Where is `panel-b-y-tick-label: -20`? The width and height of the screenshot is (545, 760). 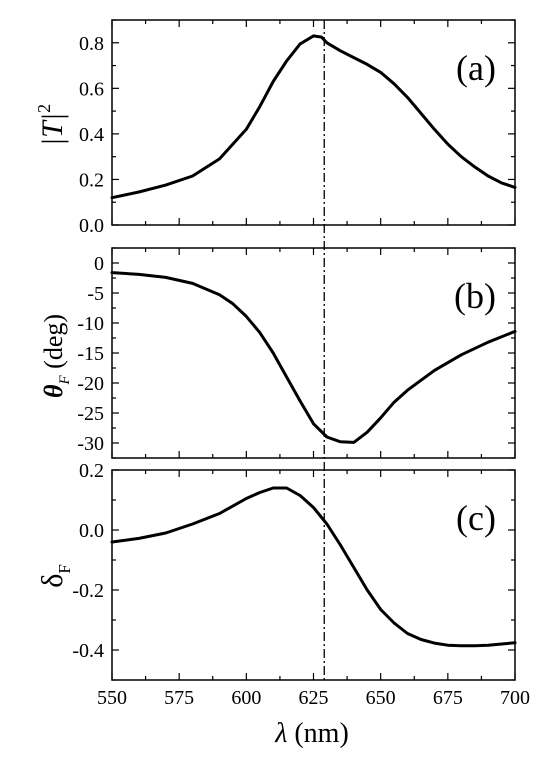
panel-b-y-tick-label: -20 is located at coordinates (90, 384).